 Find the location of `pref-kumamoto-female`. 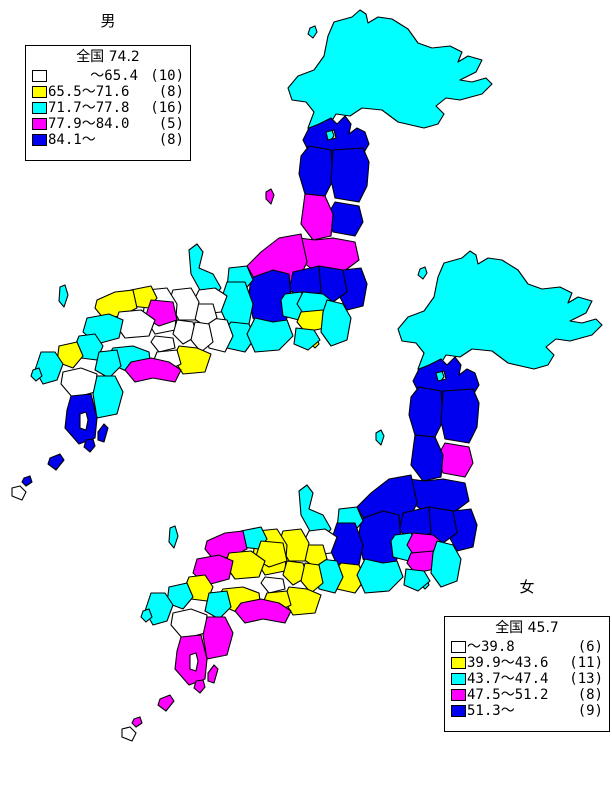

pref-kumamoto-female is located at coordinates (189, 624).